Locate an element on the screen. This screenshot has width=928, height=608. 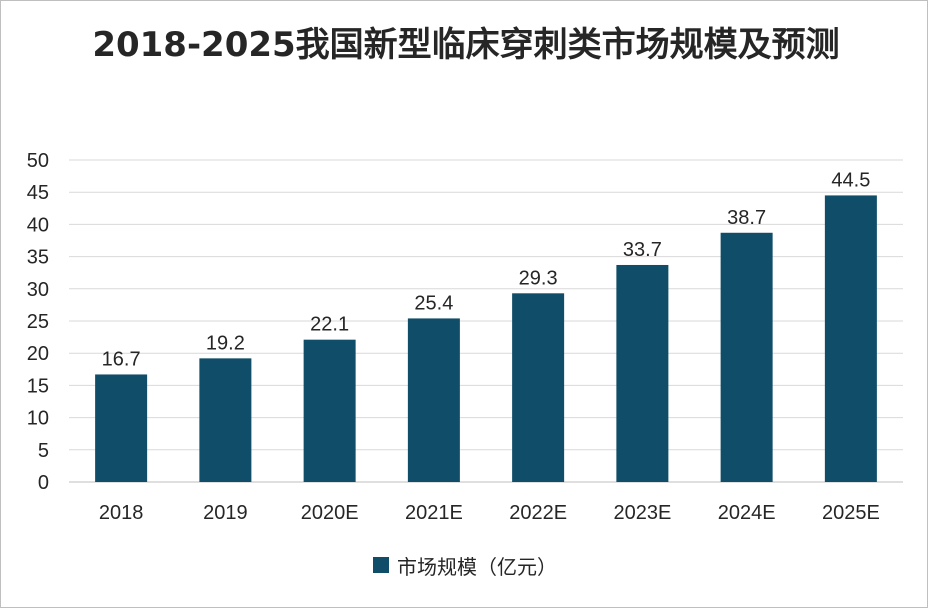
x-tick-label-2025E: 2025E is located at coordinates (851, 513).